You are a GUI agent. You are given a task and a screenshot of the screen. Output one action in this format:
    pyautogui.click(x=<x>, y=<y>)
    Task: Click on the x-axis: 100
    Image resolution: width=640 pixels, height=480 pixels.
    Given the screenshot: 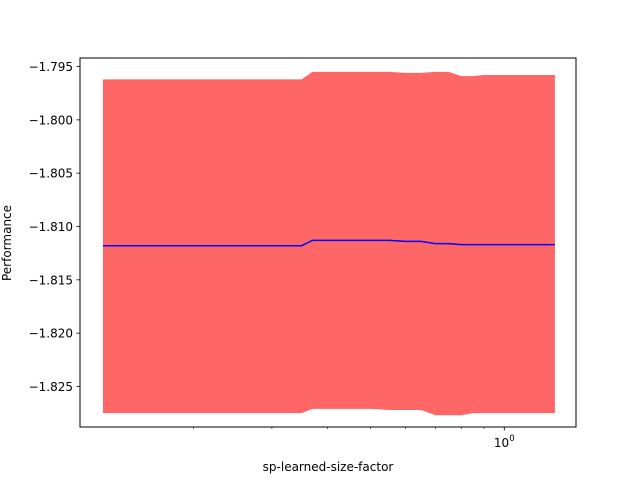 What is the action you would take?
    pyautogui.click(x=354, y=438)
    